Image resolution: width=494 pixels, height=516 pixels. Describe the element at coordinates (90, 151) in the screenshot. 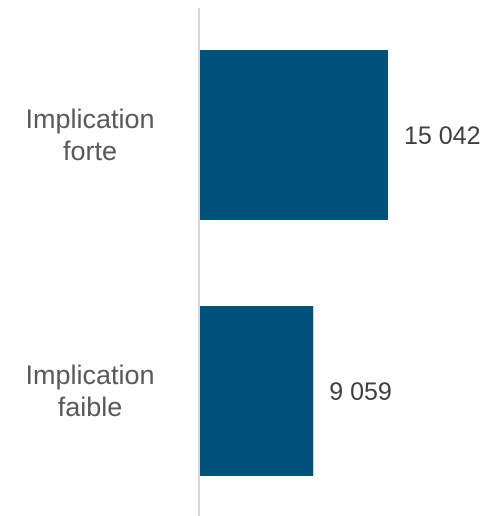

I see `category-label-line: forte` at that location.